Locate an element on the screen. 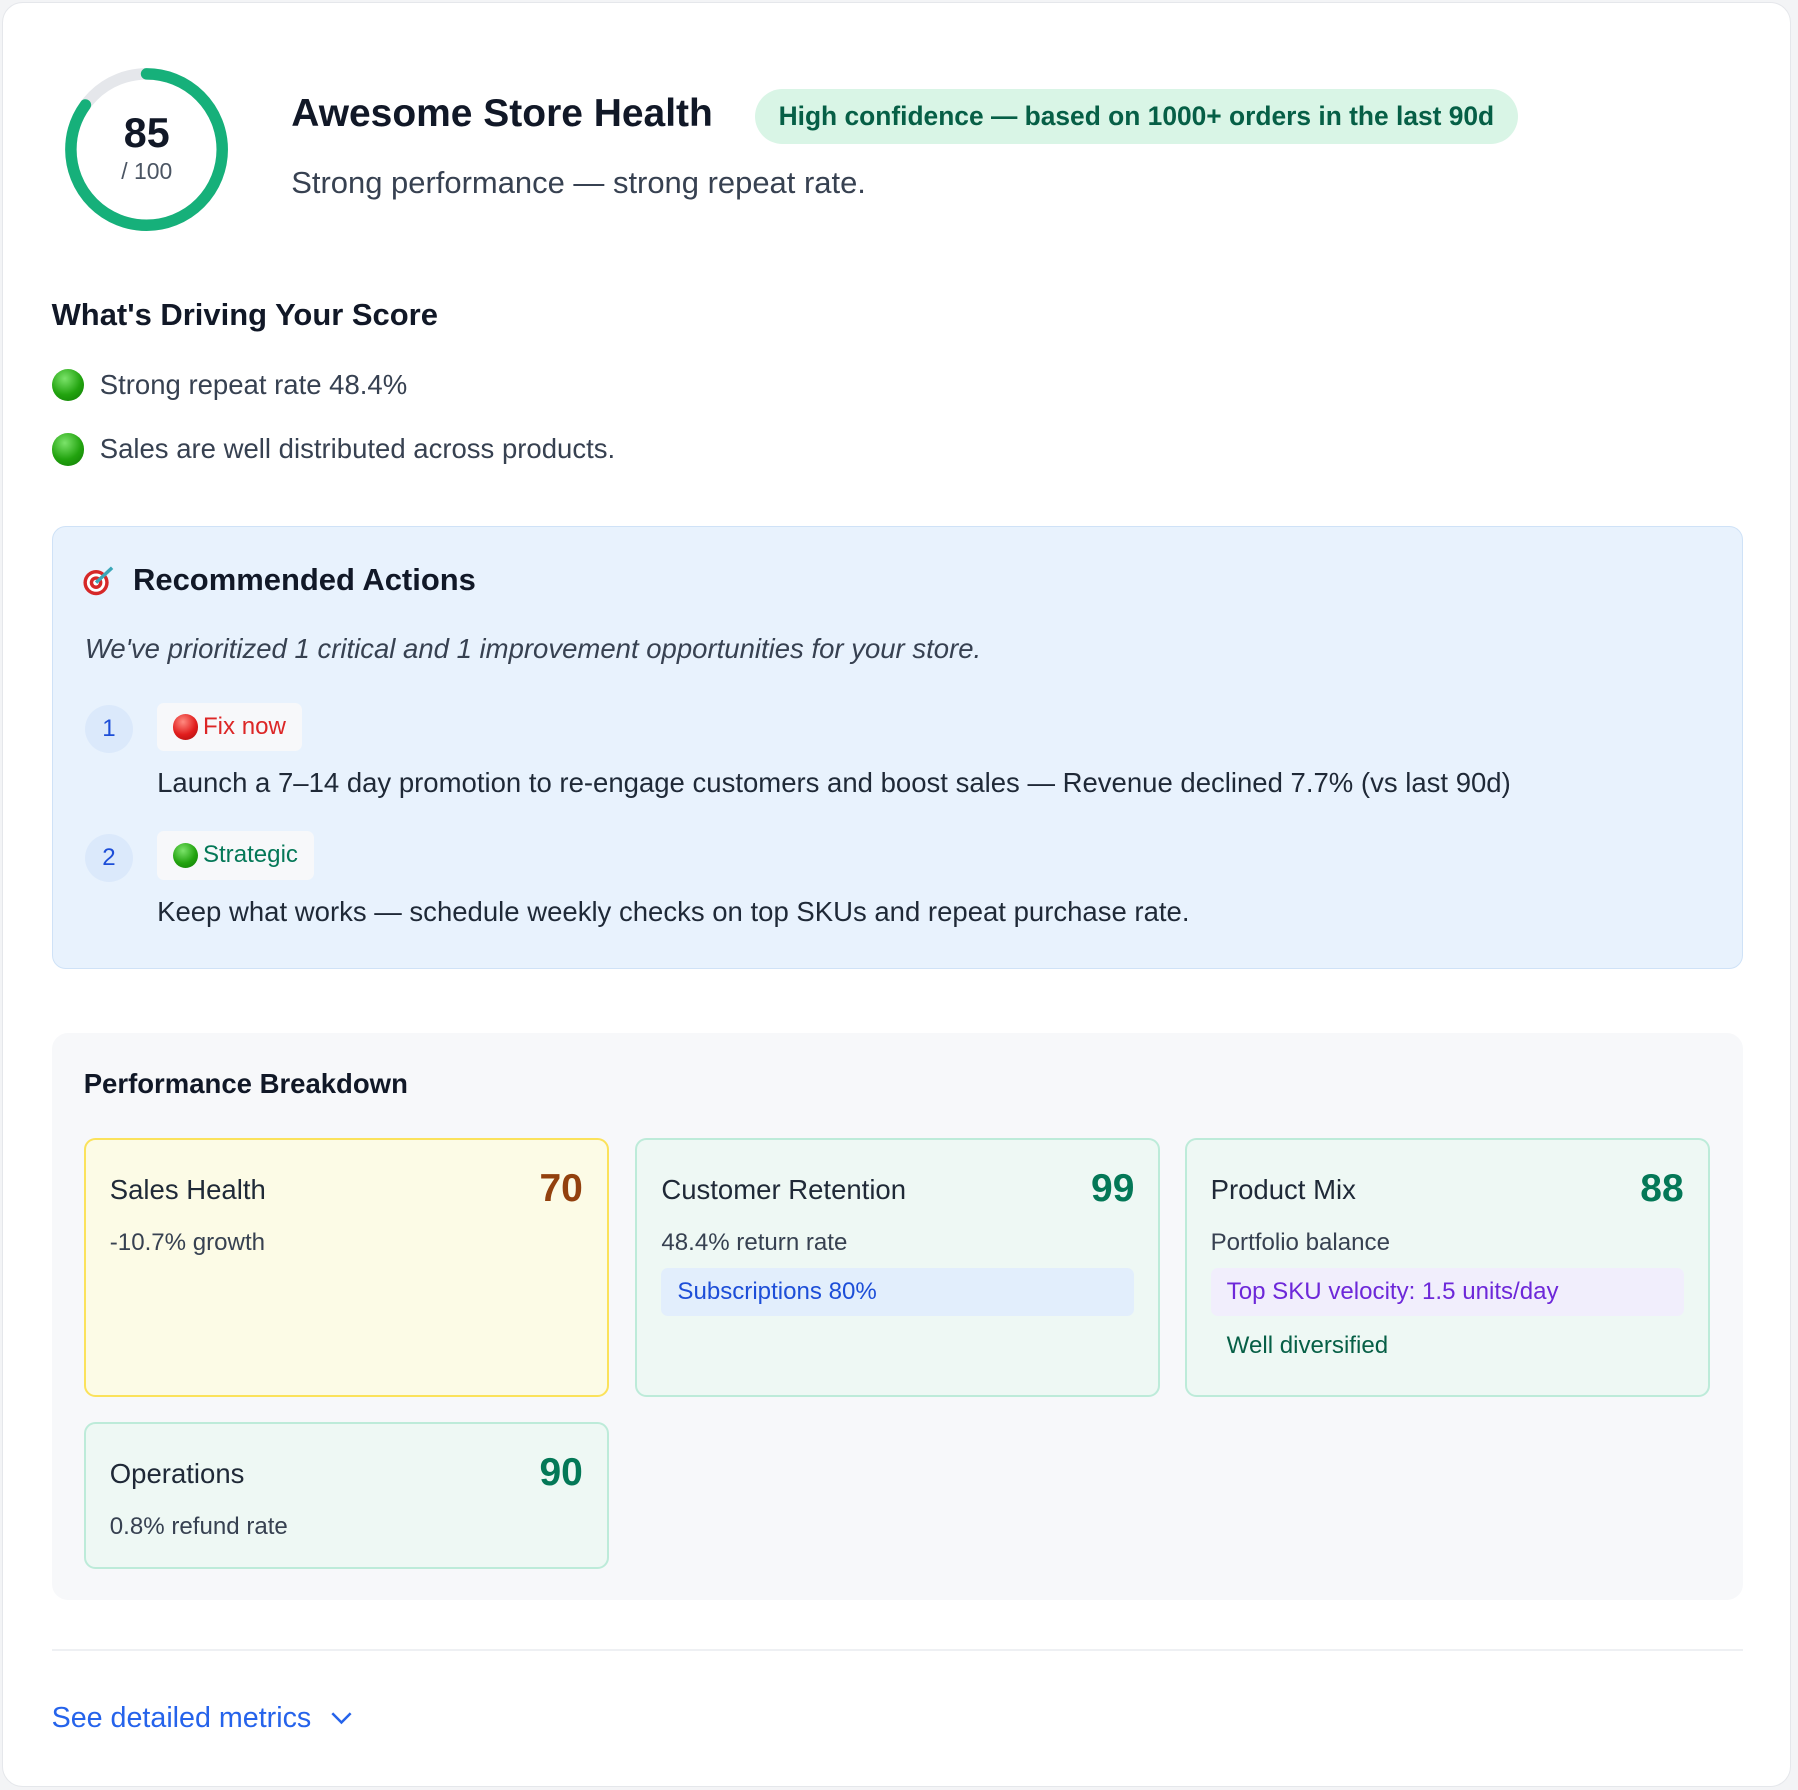 The width and height of the screenshot is (1798, 1790). driver-item: Strong repeat rate 48.4% is located at coordinates (229, 385).